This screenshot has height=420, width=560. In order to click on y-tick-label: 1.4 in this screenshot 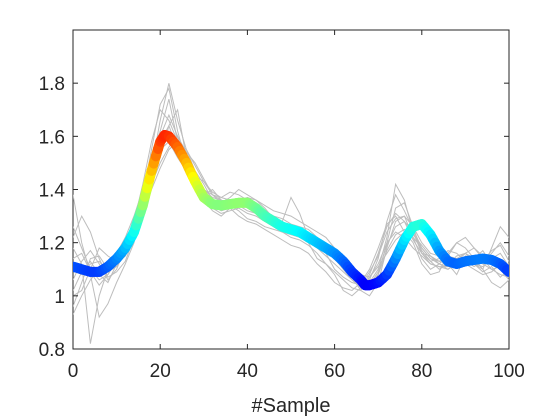, I will do `click(52, 191)`.